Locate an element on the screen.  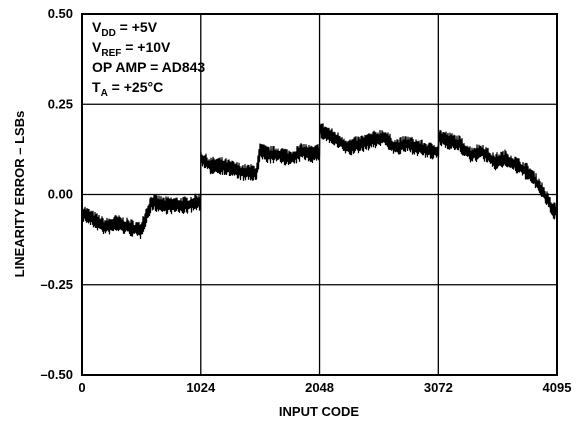
y-tick-label: –0.50 is located at coordinates (56, 374).